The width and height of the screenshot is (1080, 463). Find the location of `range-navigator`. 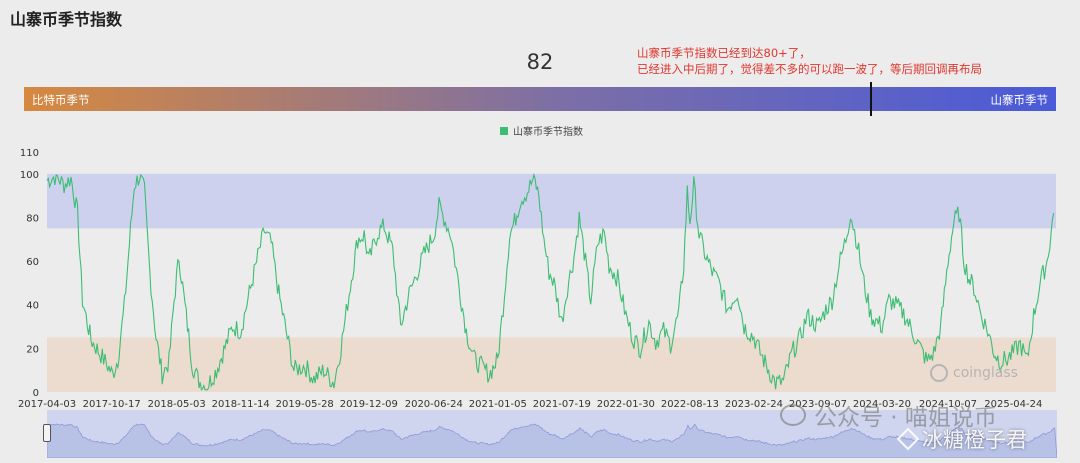

range-navigator is located at coordinates (552, 434).